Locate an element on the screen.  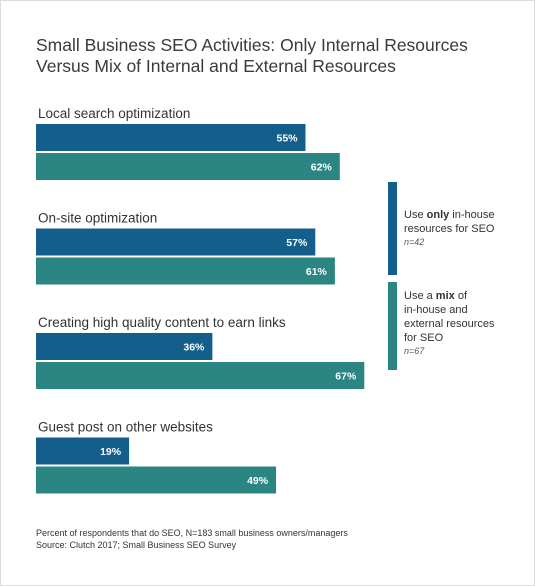
data-label-only-in-house-creating-high-quality-content-to-earn-links: 36% is located at coordinates (194, 348).